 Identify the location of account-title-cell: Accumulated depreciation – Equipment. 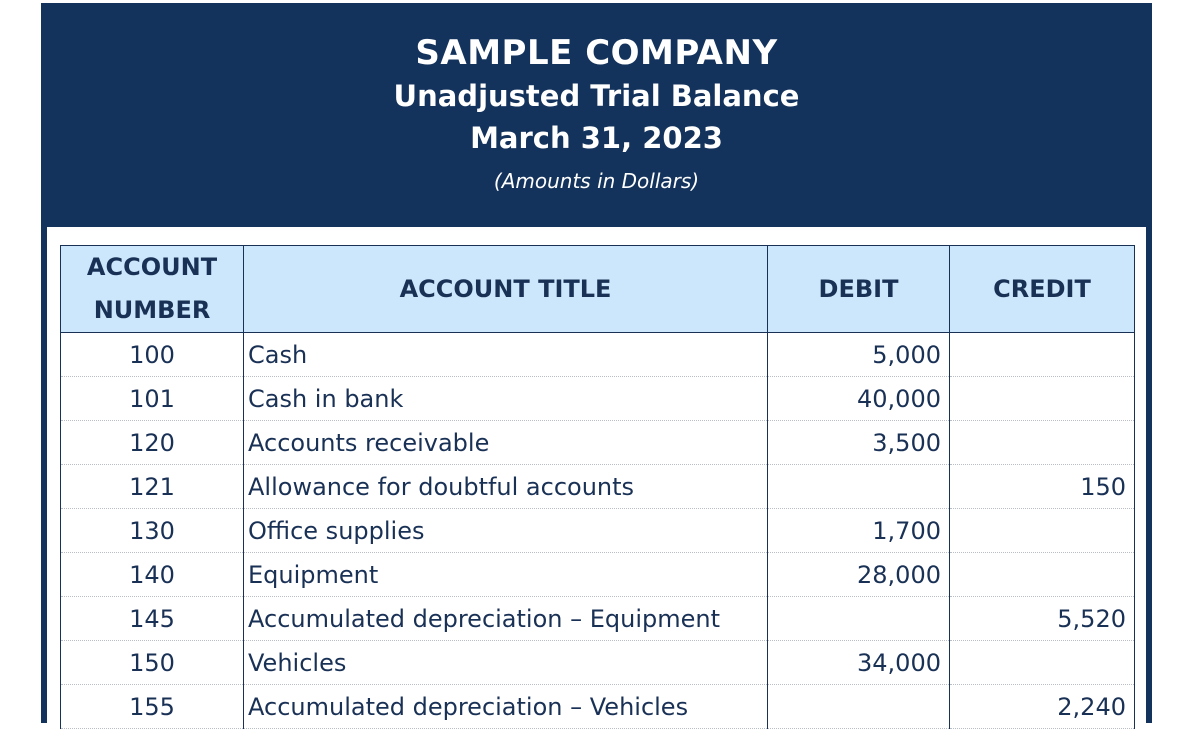
(505, 618).